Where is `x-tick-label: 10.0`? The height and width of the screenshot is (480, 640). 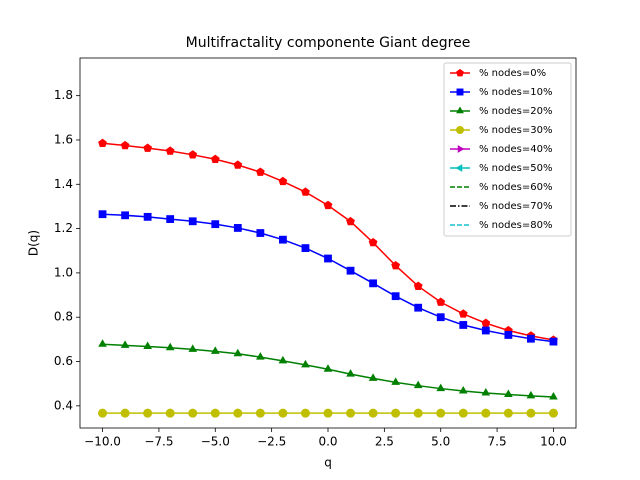
x-tick-label: 10.0 is located at coordinates (553, 442).